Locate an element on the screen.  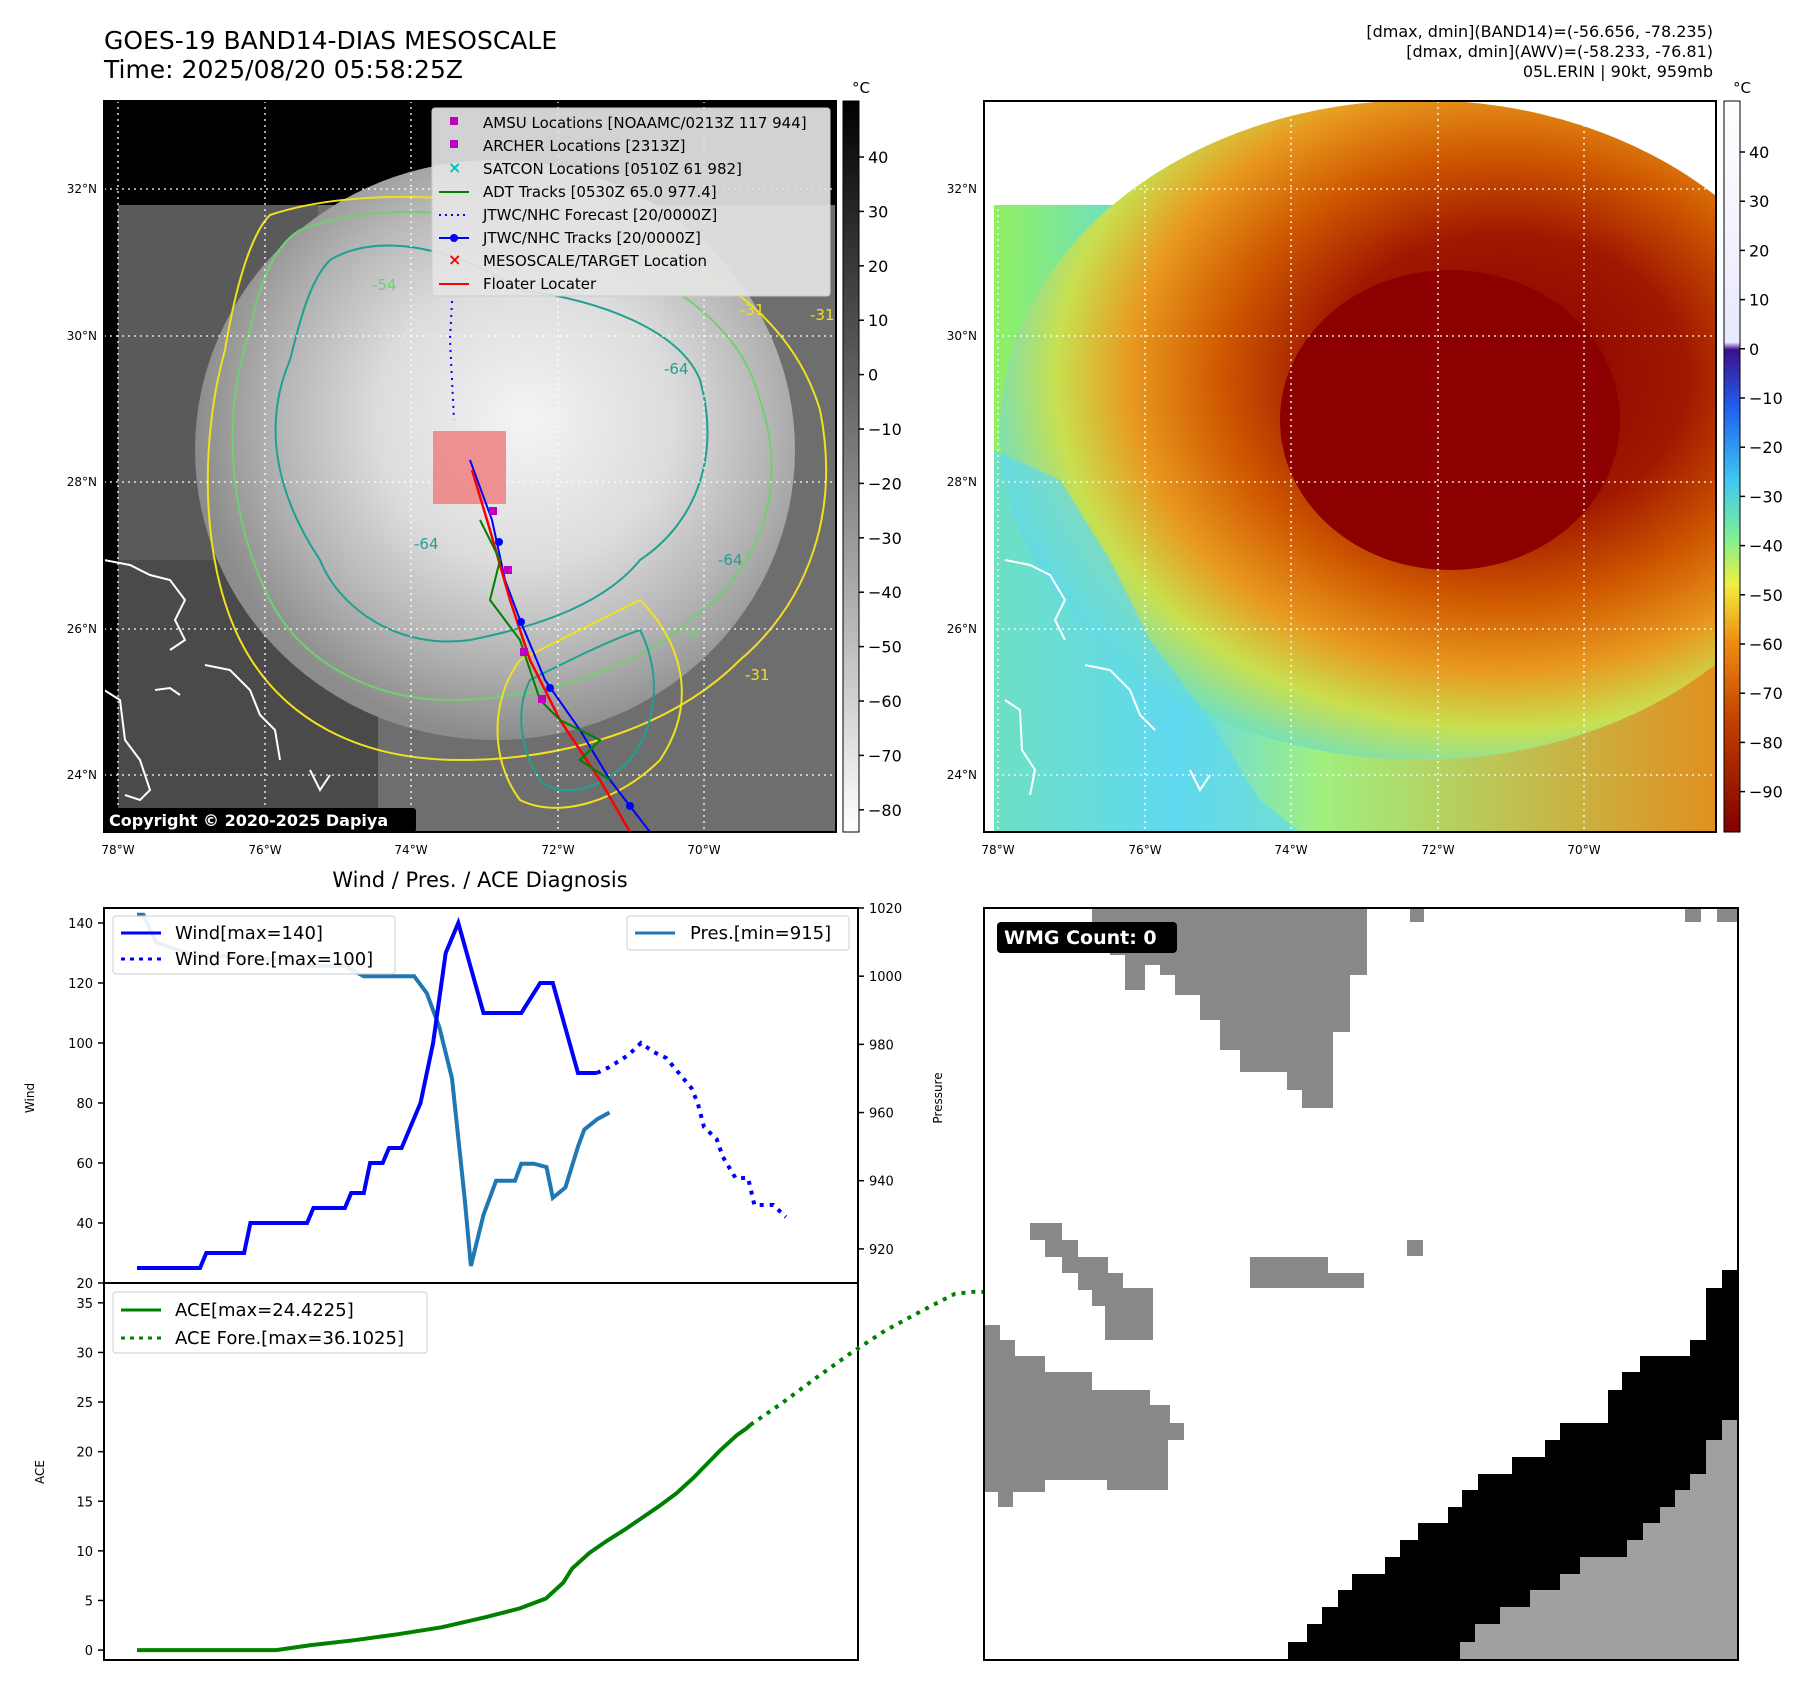
contour-label: -54 is located at coordinates (384, 285).